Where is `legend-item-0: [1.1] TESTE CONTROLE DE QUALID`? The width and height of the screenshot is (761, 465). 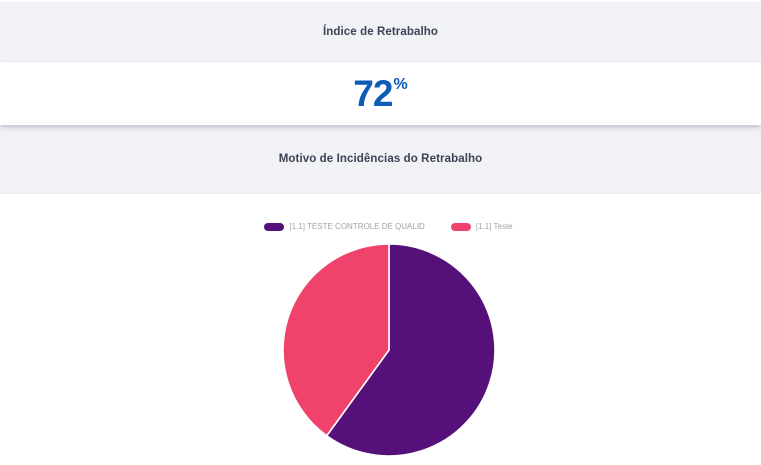 legend-item-0: [1.1] TESTE CONTROLE DE QUALID is located at coordinates (344, 226).